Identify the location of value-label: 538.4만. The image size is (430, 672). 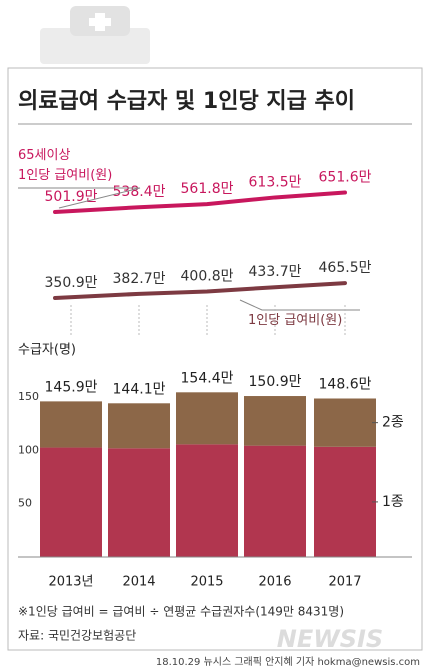
(139, 192).